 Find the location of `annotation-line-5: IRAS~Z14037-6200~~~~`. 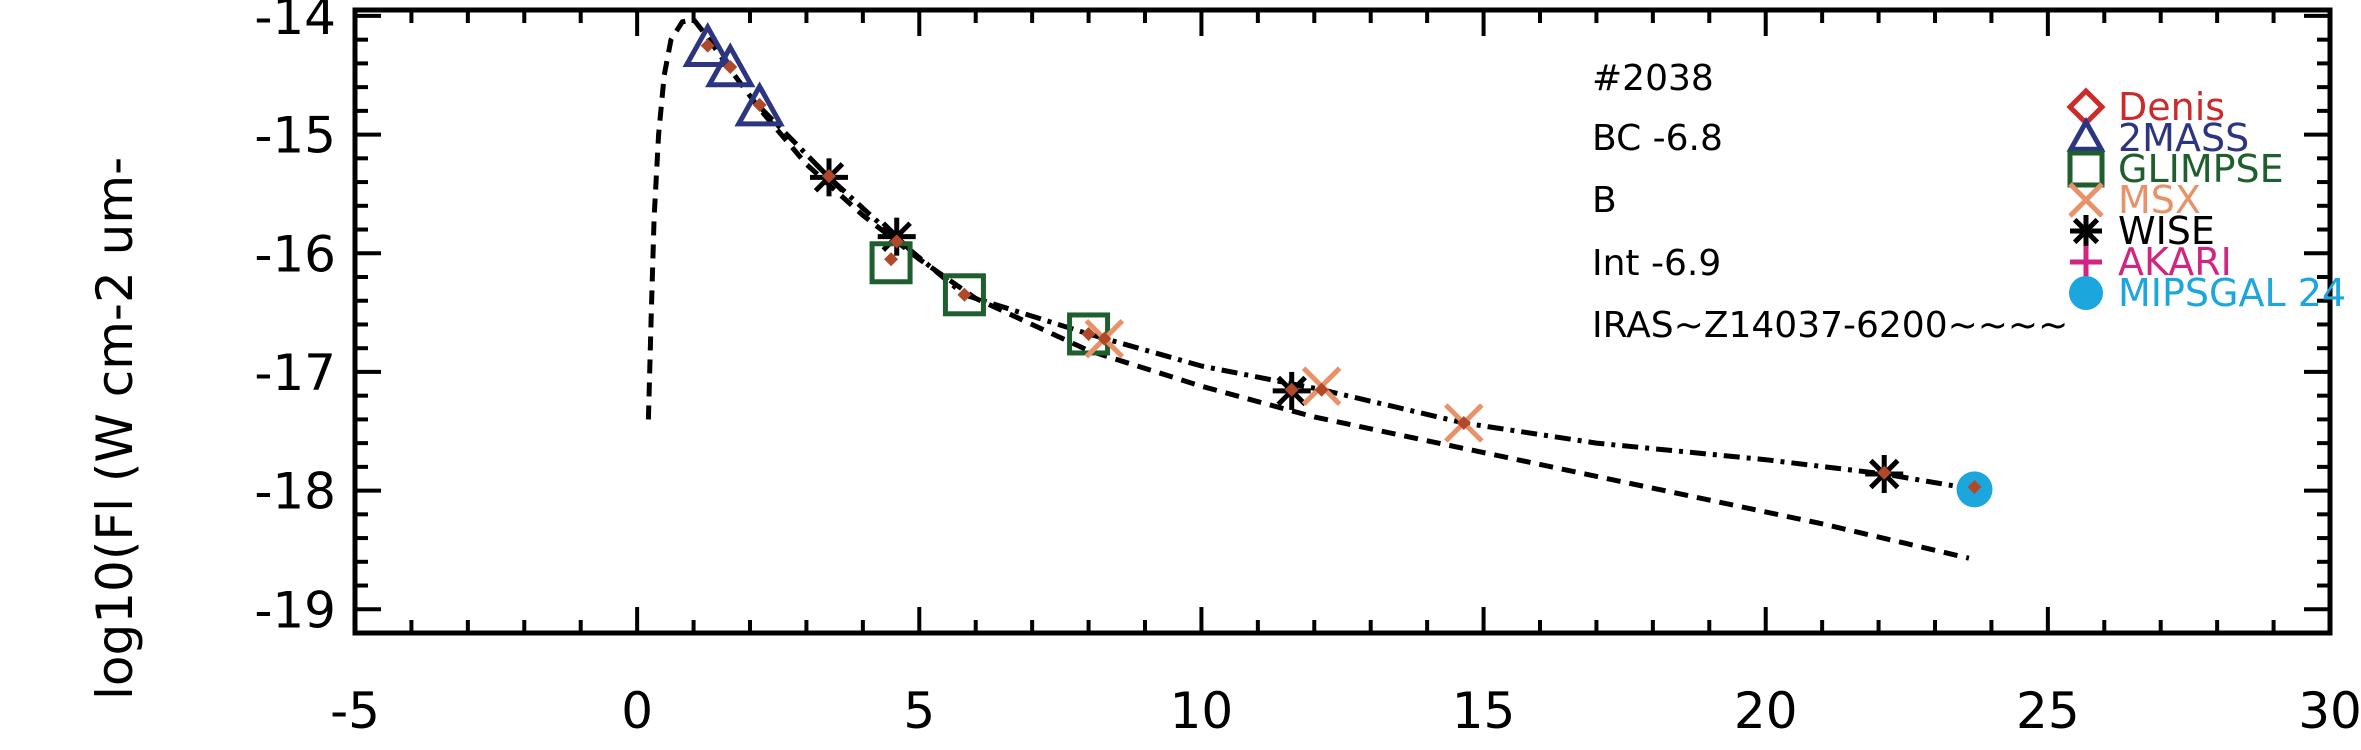

annotation-line-5: IRAS~Z14037-6200~~~~ is located at coordinates (1830, 325).